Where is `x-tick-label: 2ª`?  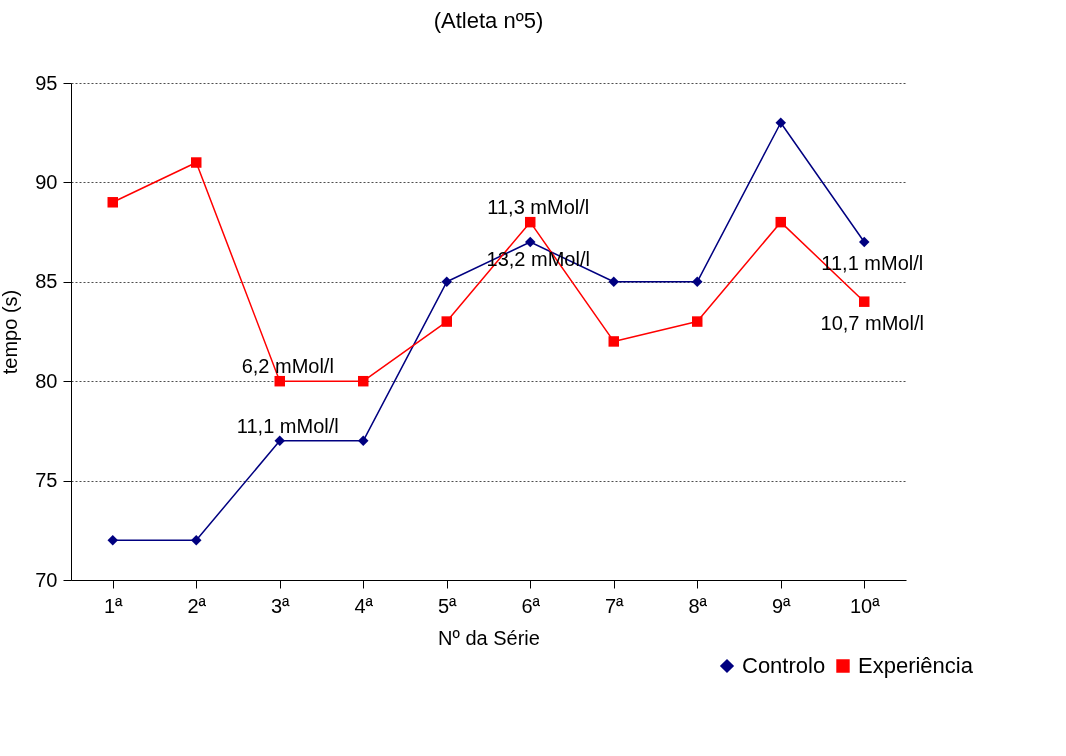 x-tick-label: 2ª is located at coordinates (197, 605).